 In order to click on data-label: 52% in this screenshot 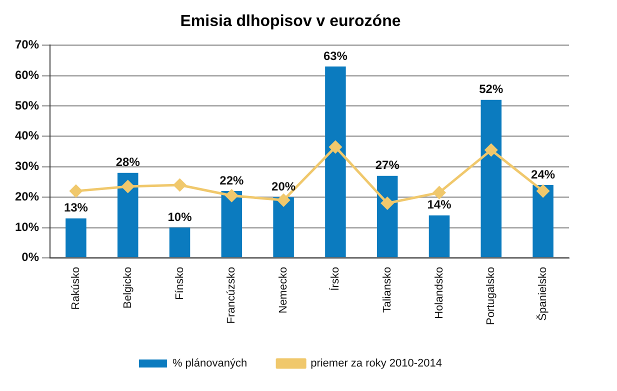, I will do `click(491, 89)`.